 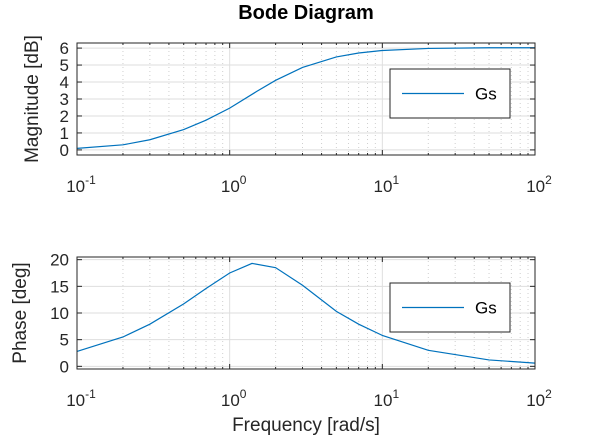 I want to click on magnitude-ylabel: Magnitude [dB], so click(x=32, y=99).